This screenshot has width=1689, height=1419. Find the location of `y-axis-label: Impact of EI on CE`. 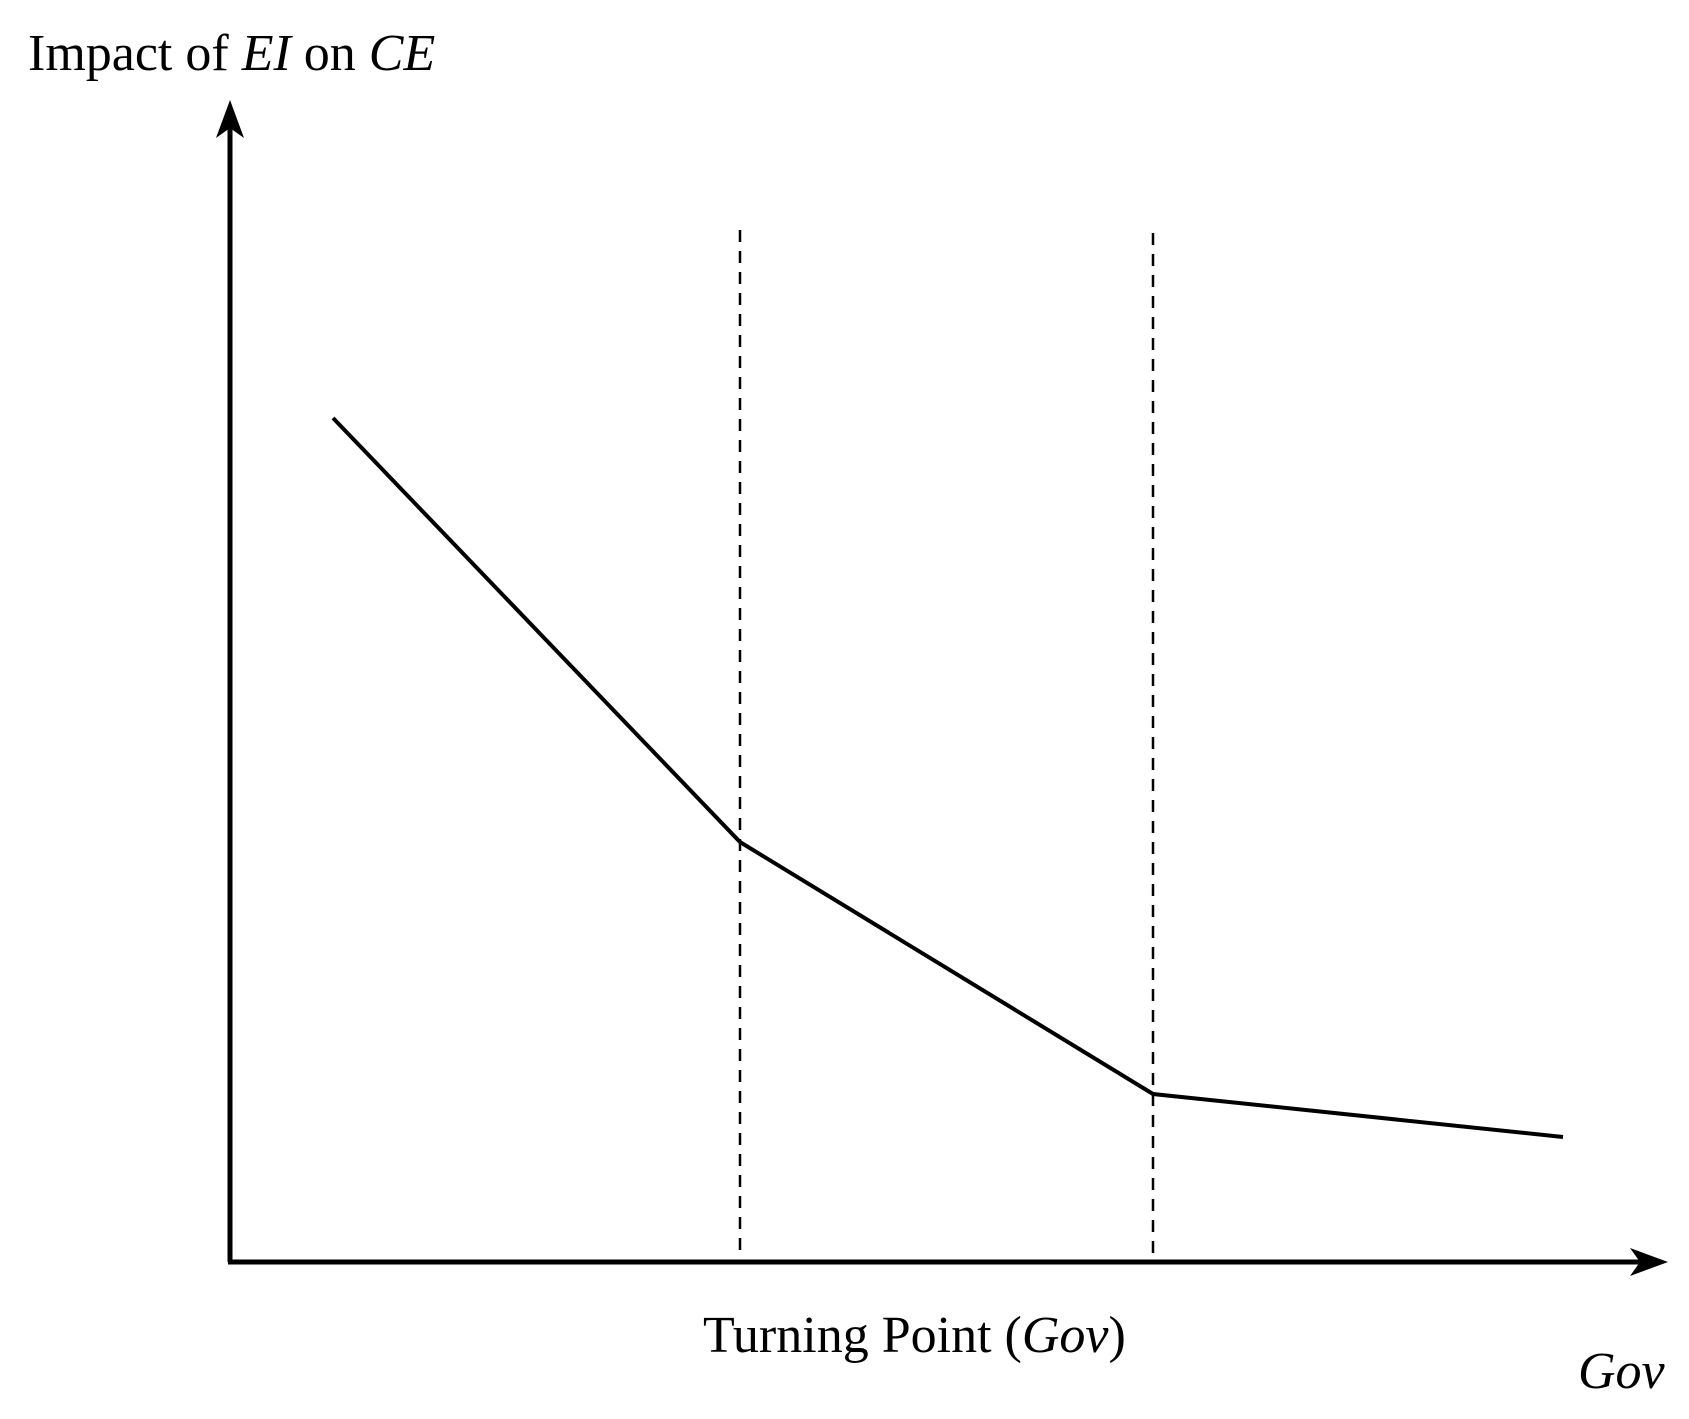

y-axis-label: Impact of EI on CE is located at coordinates (231, 53).